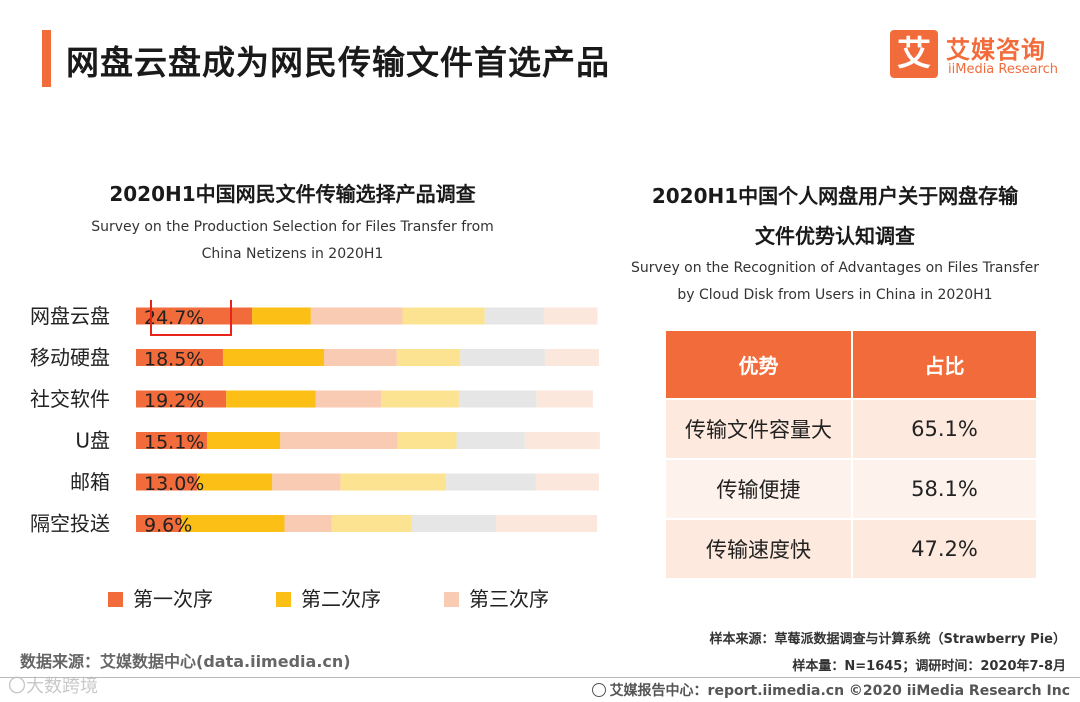 The image size is (1080, 702). What do you see at coordinates (887, 639) in the screenshot?
I see `sample-source: 样本来源：草莓派数据调查与计算系统（Strawberry Pie）` at bounding box center [887, 639].